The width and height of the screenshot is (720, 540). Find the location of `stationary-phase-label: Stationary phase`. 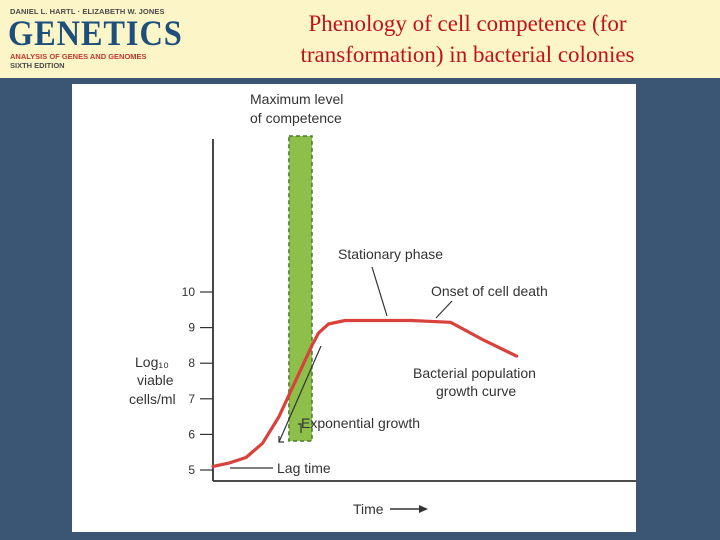

stationary-phase-label: Stationary phase is located at coordinates (390, 254).